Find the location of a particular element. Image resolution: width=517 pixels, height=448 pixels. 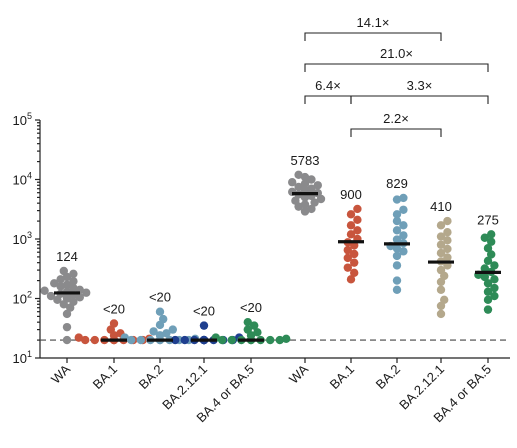

median-label: 5783 is located at coordinates (305, 160).